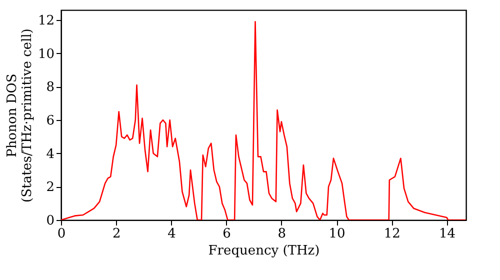 This screenshot has width=500, height=280. What do you see at coordinates (46, 21) in the screenshot?
I see `y-tick-label: 12` at bounding box center [46, 21].